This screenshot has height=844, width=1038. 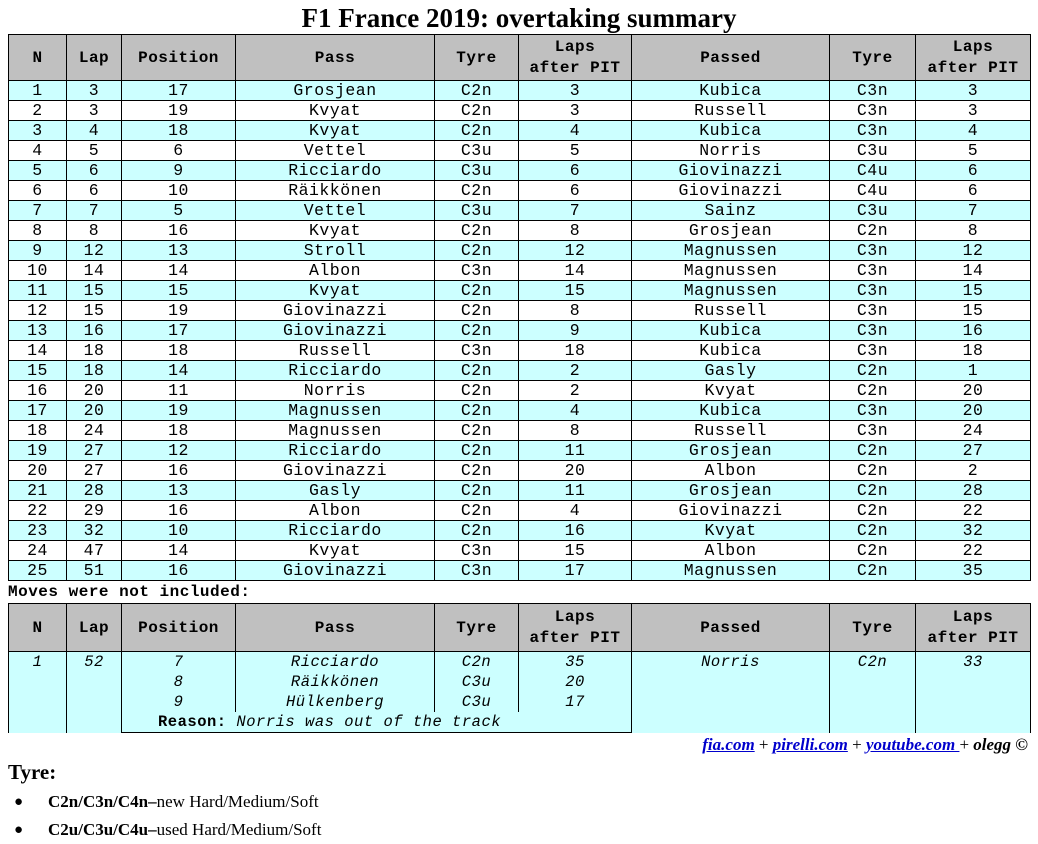 What do you see at coordinates (973, 410) in the screenshot?
I see `cell-laps-after-pit-passed: 20` at bounding box center [973, 410].